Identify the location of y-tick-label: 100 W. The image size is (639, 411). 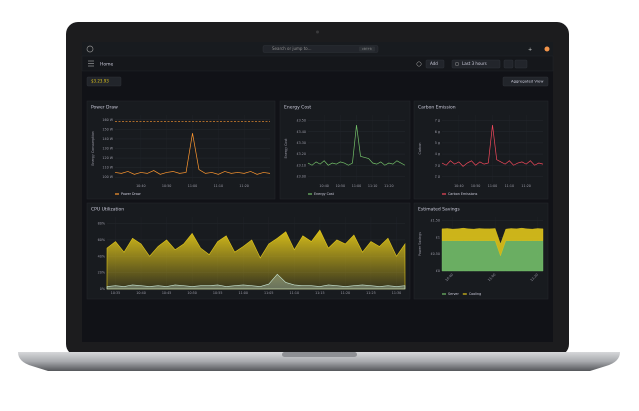
(107, 177).